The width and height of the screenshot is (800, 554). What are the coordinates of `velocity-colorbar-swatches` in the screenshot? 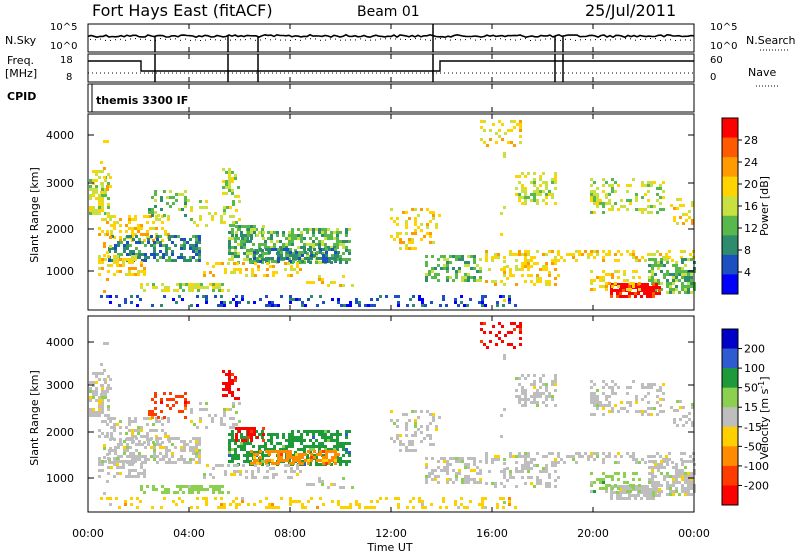 It's located at (730, 417).